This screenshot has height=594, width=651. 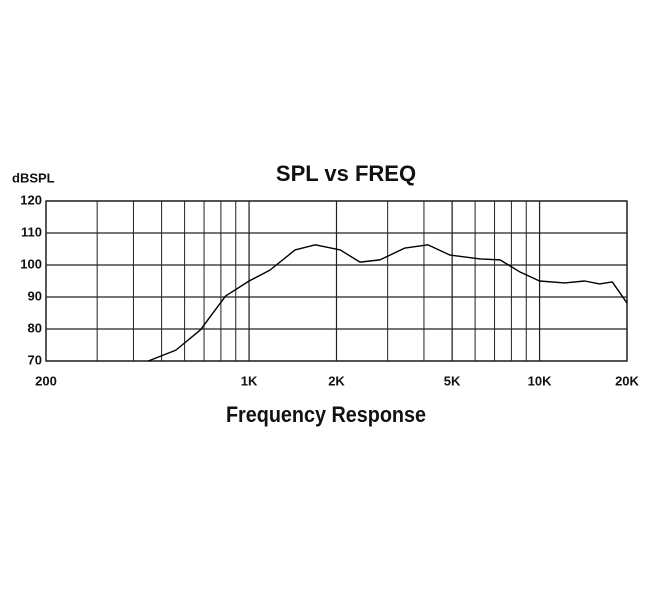 What do you see at coordinates (35, 359) in the screenshot?
I see `y-tick-label: 70` at bounding box center [35, 359].